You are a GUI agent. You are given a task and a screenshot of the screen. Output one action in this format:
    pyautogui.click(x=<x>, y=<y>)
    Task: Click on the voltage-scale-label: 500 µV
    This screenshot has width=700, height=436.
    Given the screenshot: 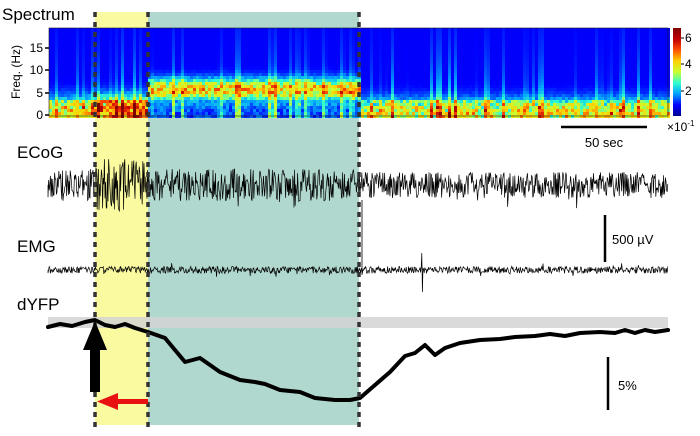 What is the action you would take?
    pyautogui.click(x=633, y=239)
    